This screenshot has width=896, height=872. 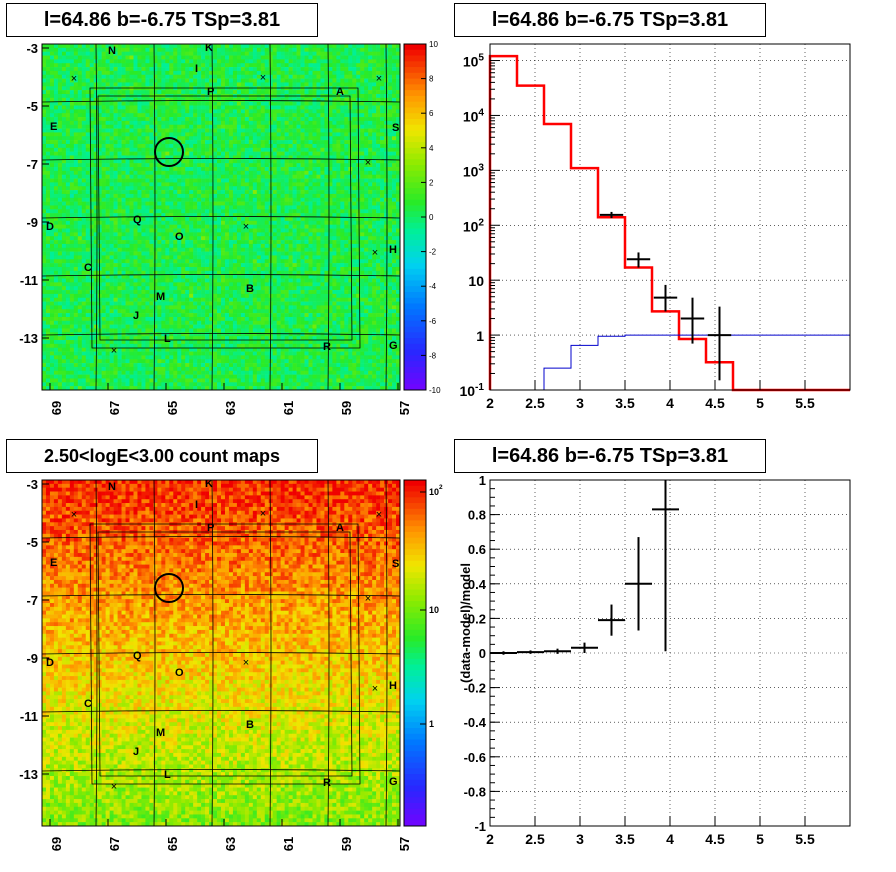 I want to click on source-label: G, so click(x=393, y=782).